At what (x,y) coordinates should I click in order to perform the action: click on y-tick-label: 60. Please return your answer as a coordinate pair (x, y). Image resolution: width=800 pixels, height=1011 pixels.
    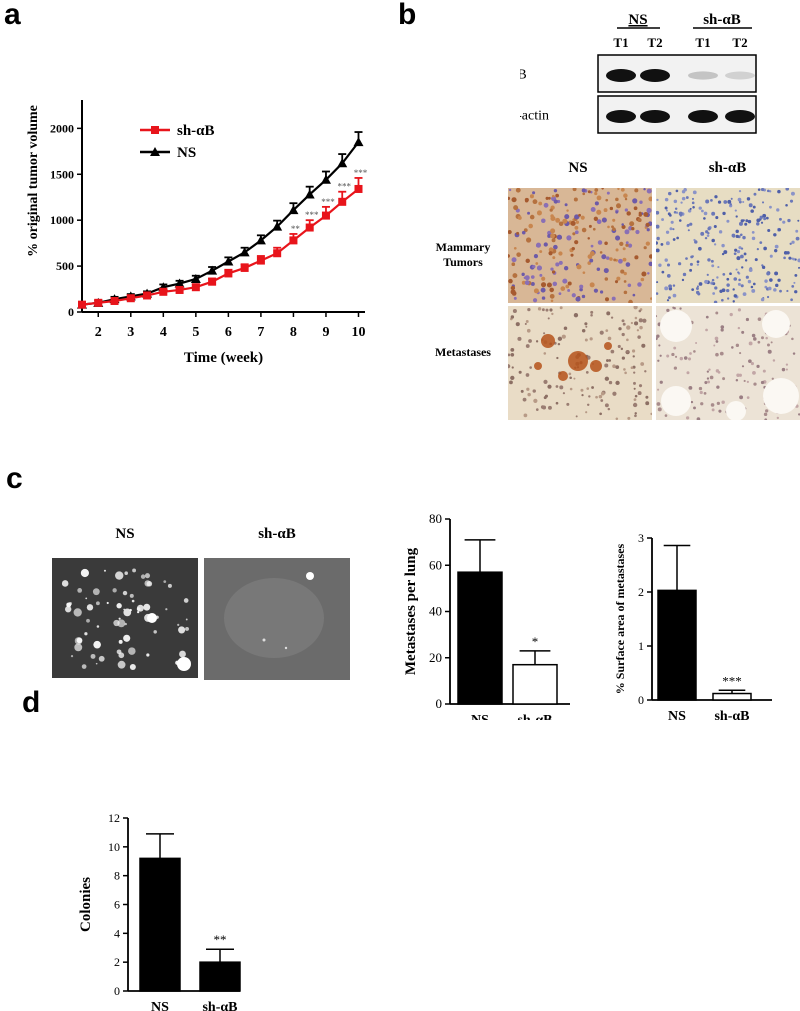
    Looking at the image, I should click on (435, 564).